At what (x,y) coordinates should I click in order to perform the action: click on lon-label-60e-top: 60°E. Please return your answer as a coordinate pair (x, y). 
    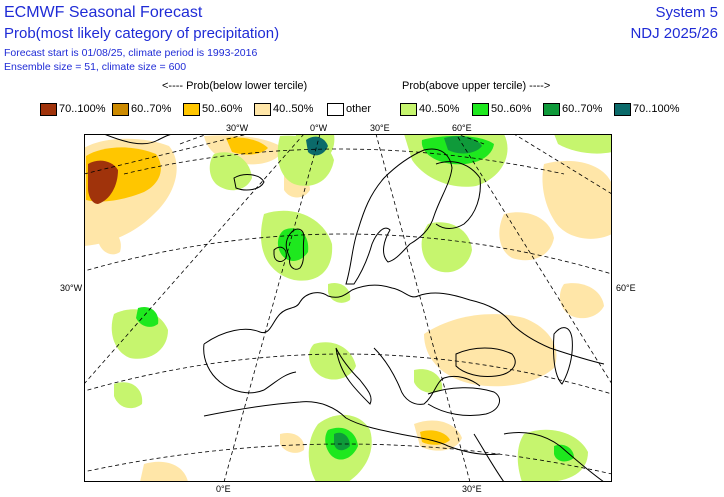
    Looking at the image, I should click on (462, 128).